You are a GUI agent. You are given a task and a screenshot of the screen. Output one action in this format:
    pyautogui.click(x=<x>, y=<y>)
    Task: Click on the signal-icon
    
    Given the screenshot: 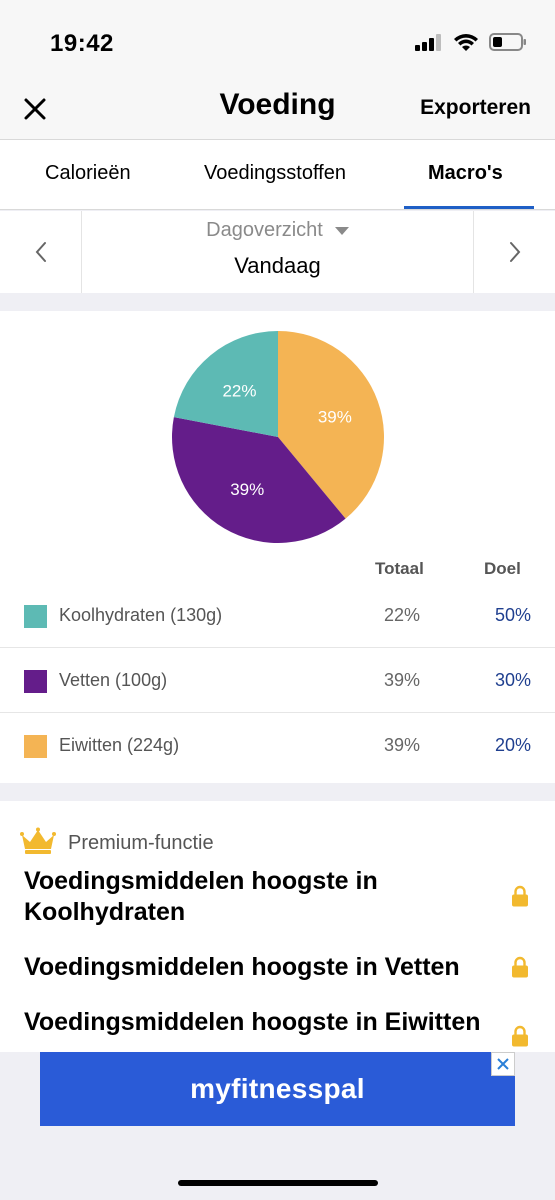 What is the action you would take?
    pyautogui.click(x=428, y=42)
    